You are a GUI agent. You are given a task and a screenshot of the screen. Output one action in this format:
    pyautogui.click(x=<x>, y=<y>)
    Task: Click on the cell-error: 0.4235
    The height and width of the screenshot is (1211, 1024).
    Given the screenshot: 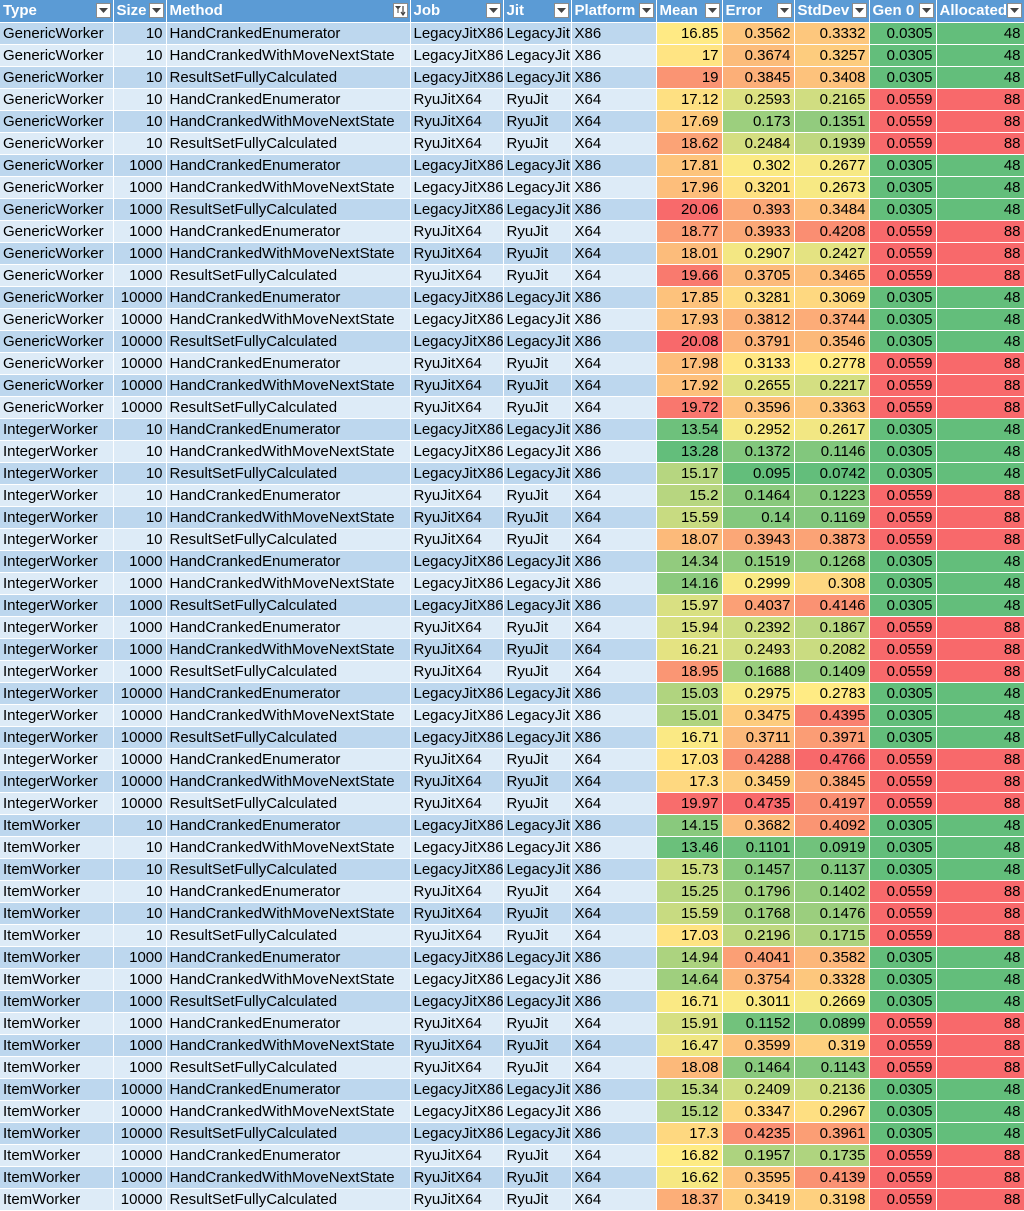 What is the action you would take?
    pyautogui.click(x=758, y=1133)
    